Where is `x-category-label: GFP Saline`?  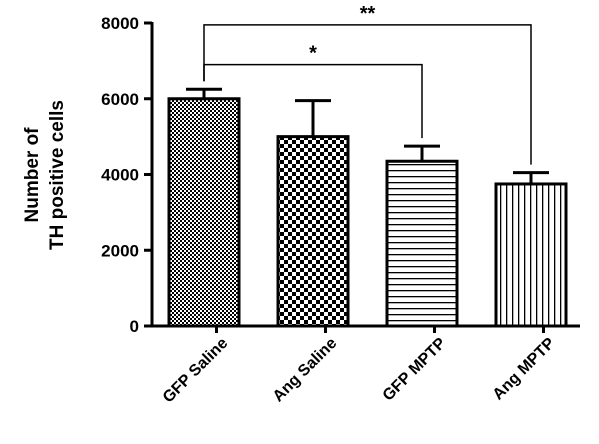 x-category-label: GFP Saline is located at coordinates (196, 371).